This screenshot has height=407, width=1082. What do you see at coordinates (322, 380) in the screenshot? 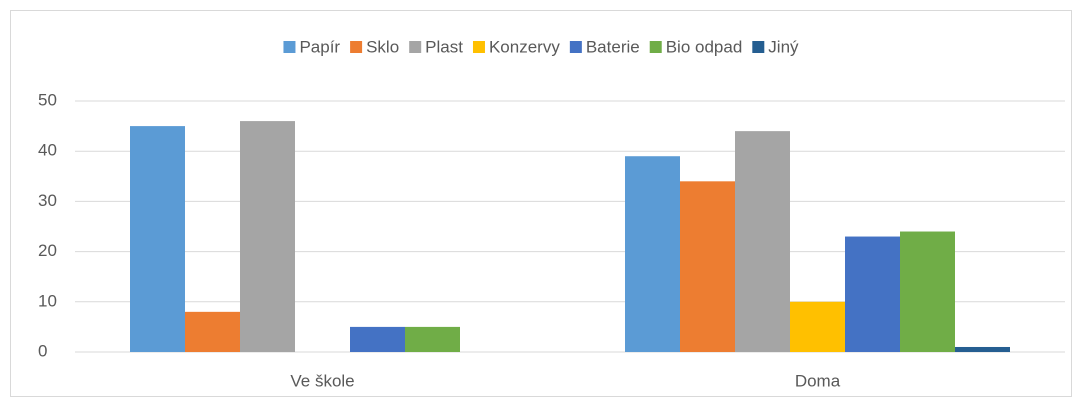
I see `x-tick-label: Ve škole` at bounding box center [322, 380].